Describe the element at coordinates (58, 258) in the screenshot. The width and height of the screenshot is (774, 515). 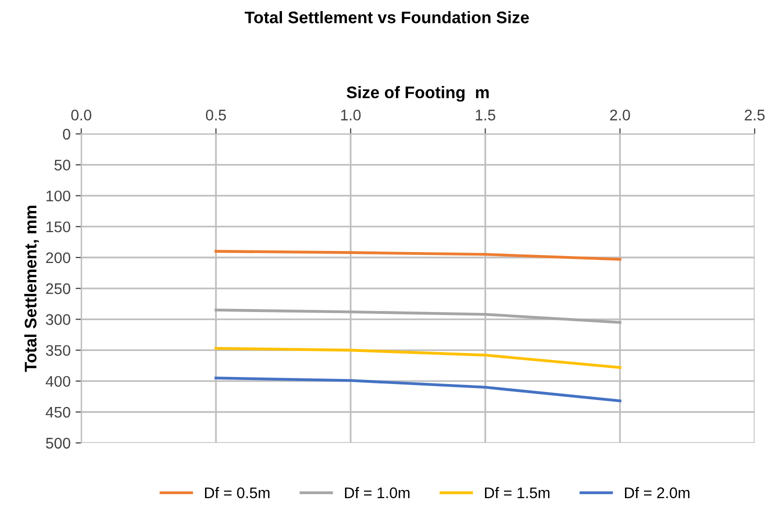
I see `y-tick-label: 200` at that location.